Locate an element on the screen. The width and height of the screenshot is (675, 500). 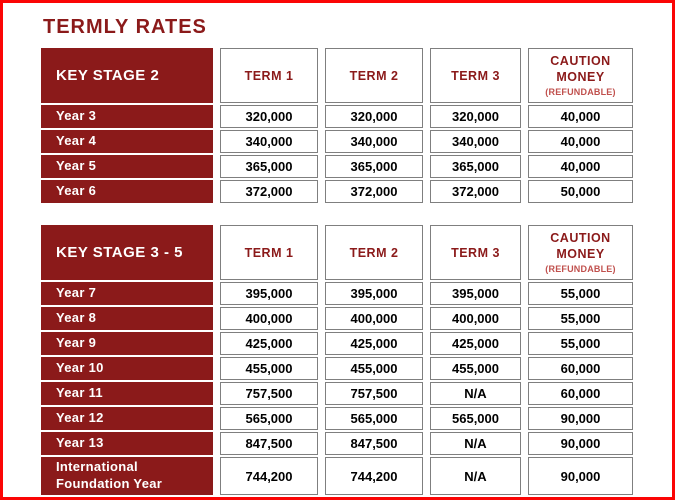
year-row-label: Year 12 is located at coordinates (127, 418).